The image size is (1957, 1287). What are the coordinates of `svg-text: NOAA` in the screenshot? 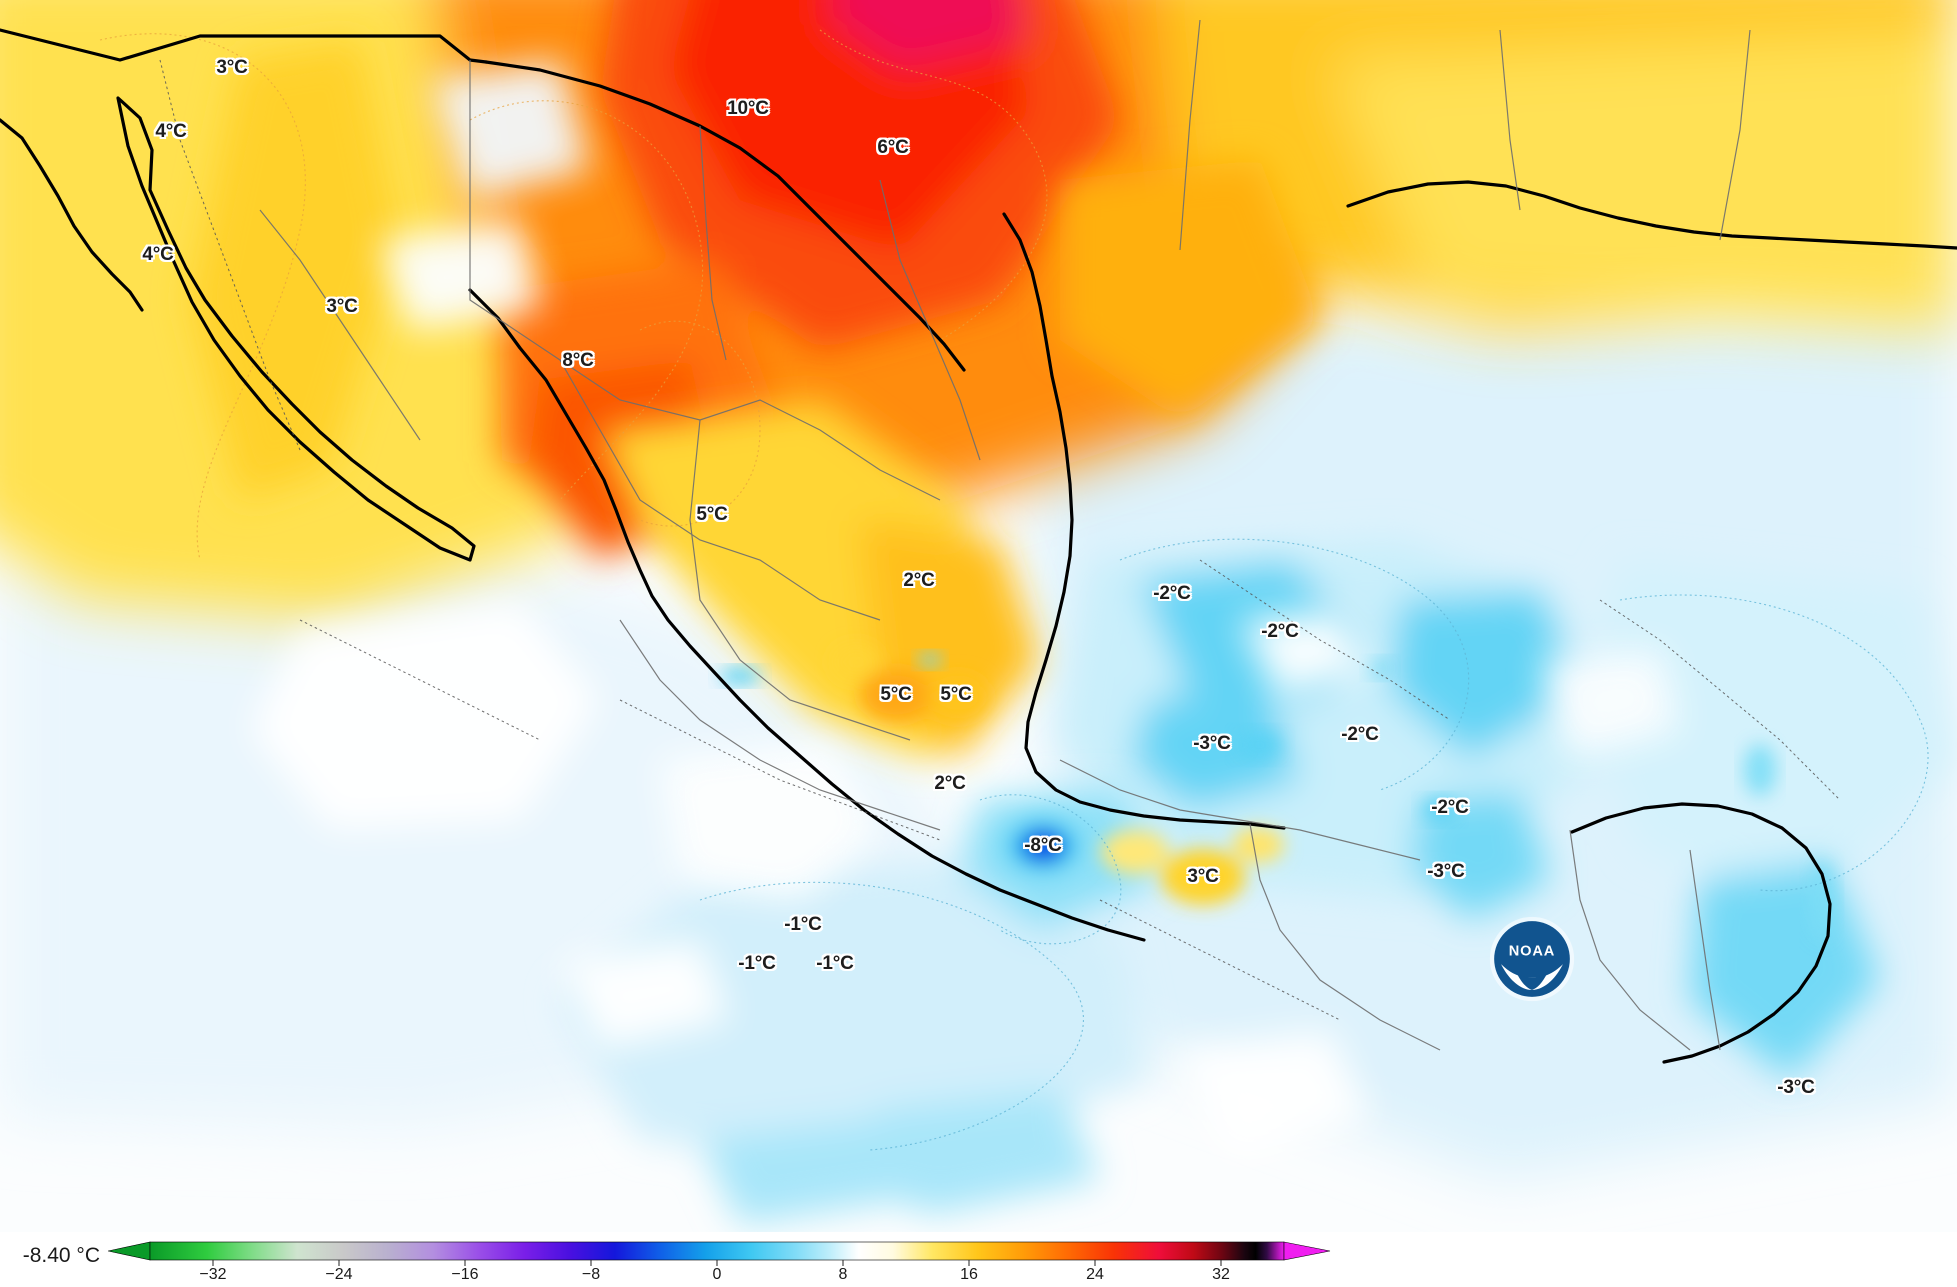 It's located at (1532, 952).